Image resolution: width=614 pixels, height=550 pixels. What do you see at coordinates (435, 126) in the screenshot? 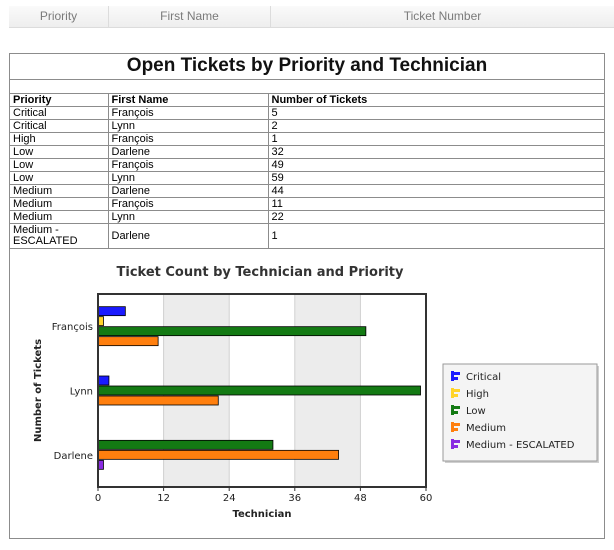
I see `cell-ticket-count: 2` at bounding box center [435, 126].